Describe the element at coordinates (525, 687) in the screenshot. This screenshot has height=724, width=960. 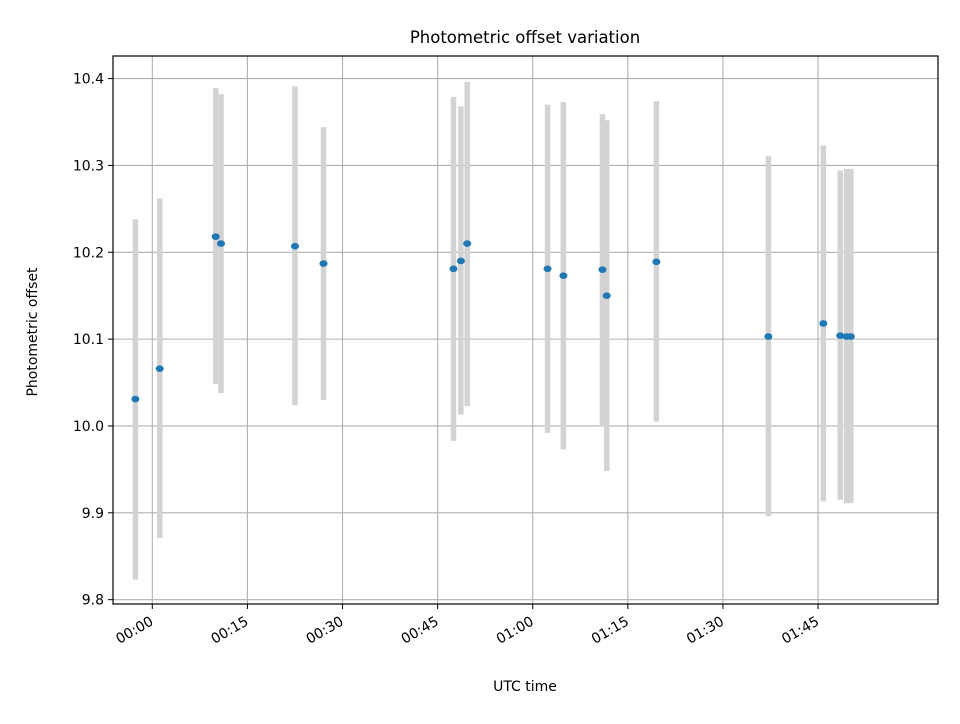
I see `x-axis-label: UTC time` at that location.